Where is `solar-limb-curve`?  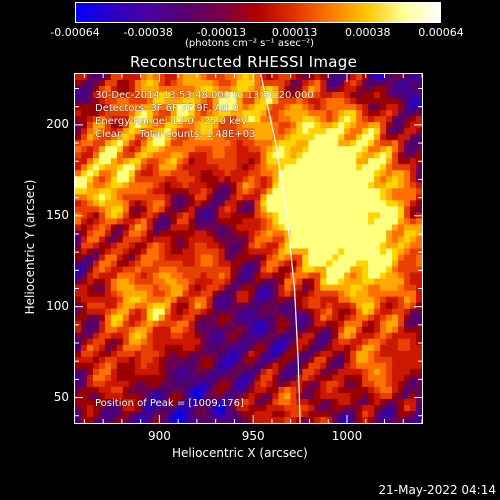
solar-limb-curve is located at coordinates (280, 248).